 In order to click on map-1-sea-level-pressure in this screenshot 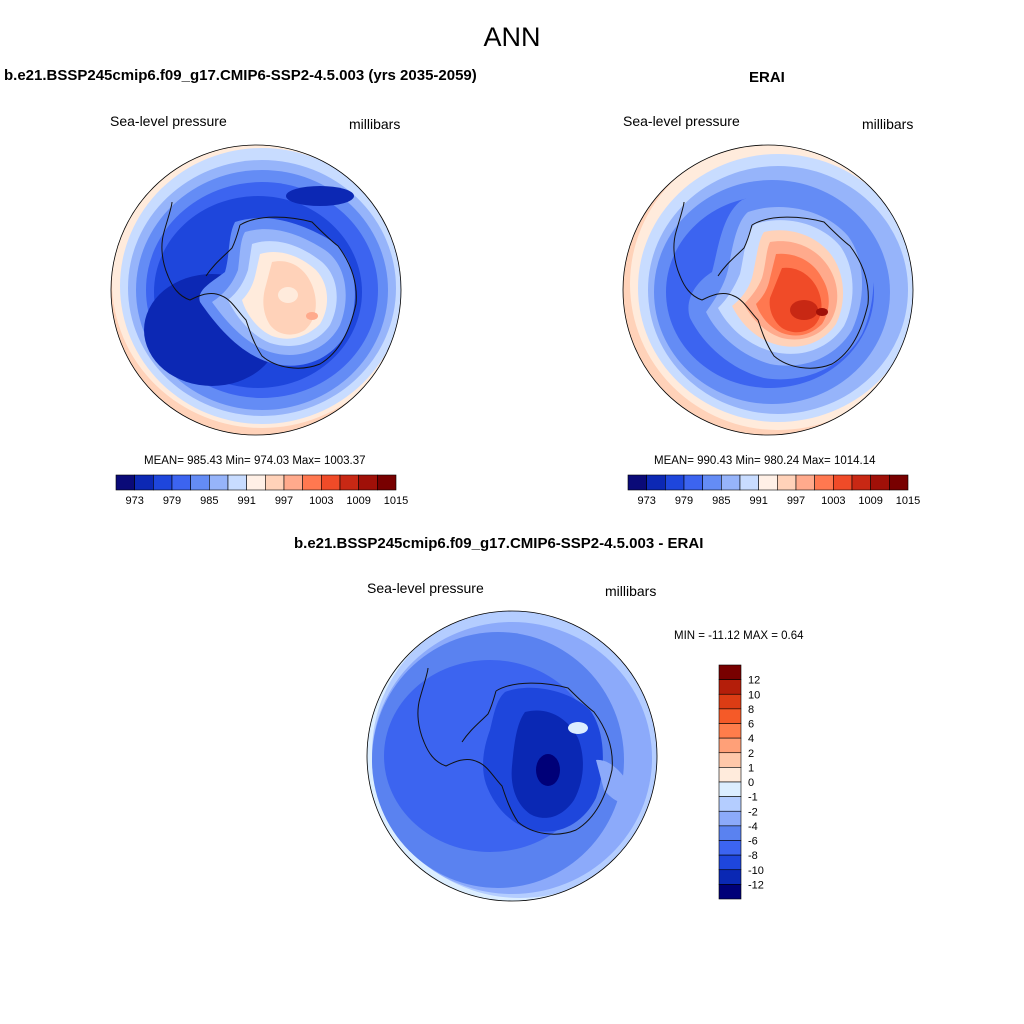, I will do `click(256, 290)`.